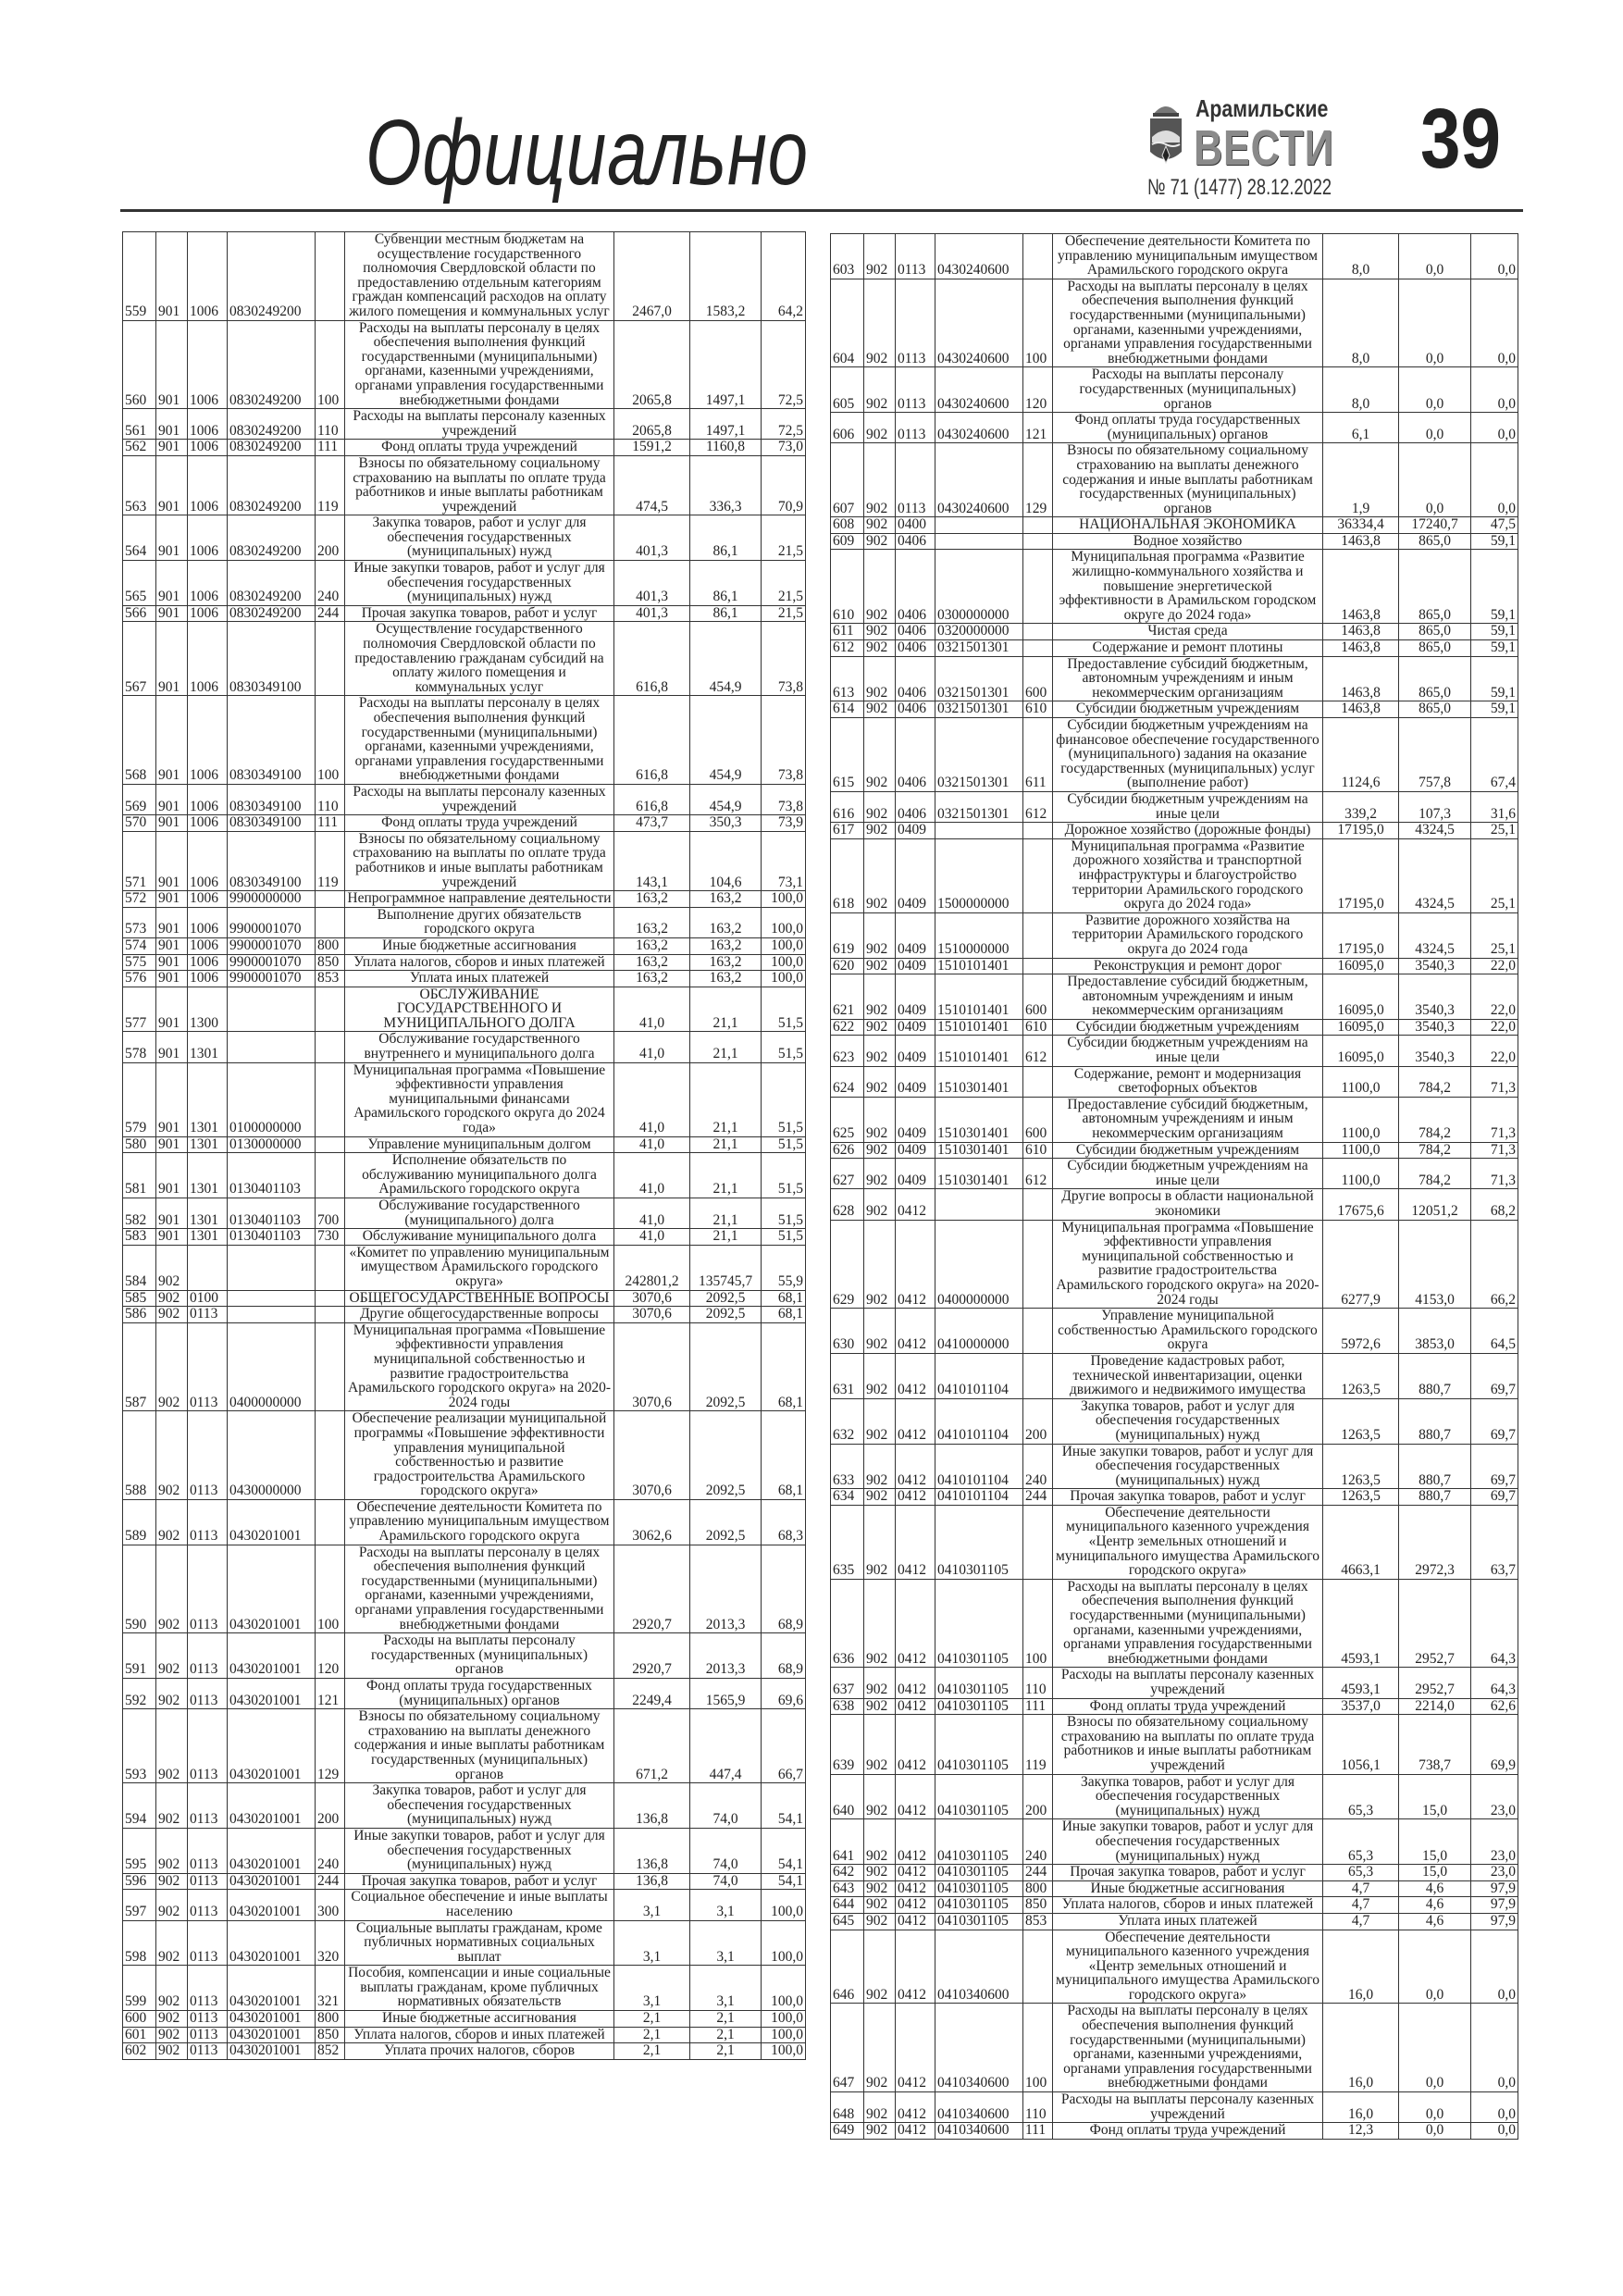 This screenshot has height=2296, width=1623. Describe the element at coordinates (915, 1051) in the screenshot. I see `section-code: 0409` at that location.